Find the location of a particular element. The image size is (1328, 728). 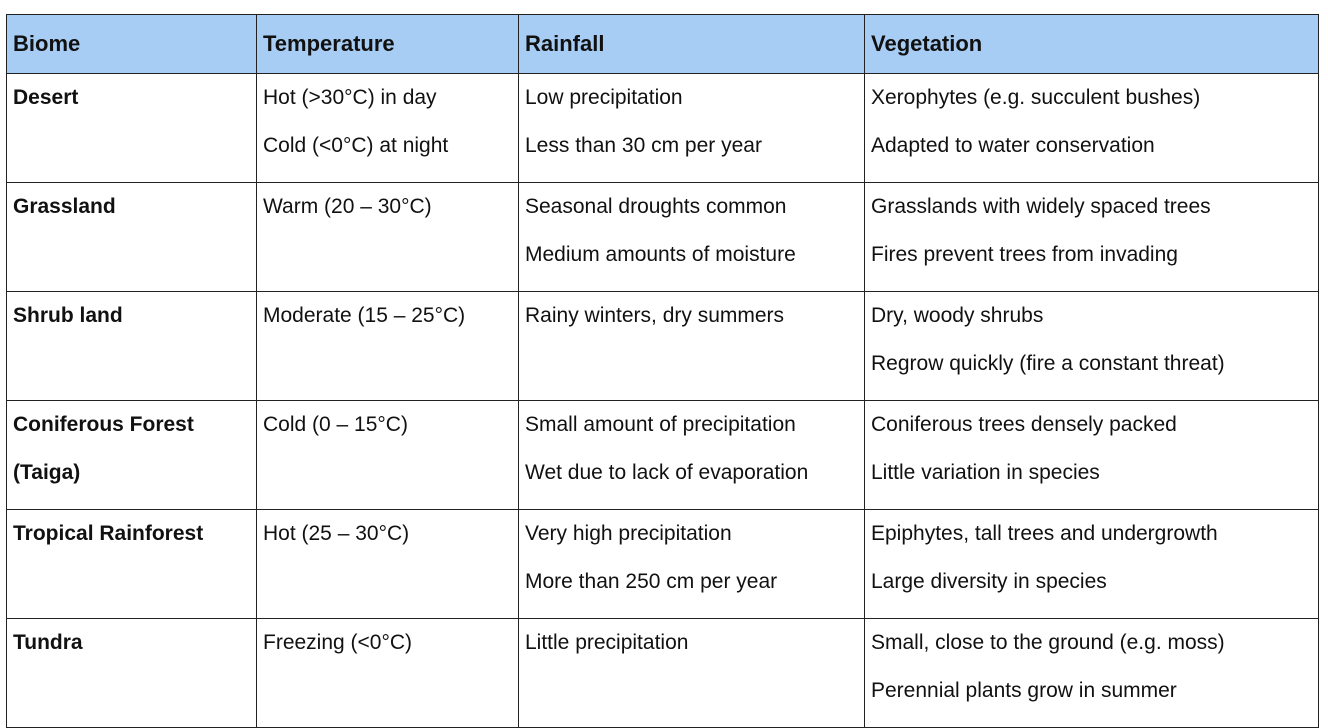

temperature-cell: Cold (0 – 15°C) is located at coordinates (387, 455).